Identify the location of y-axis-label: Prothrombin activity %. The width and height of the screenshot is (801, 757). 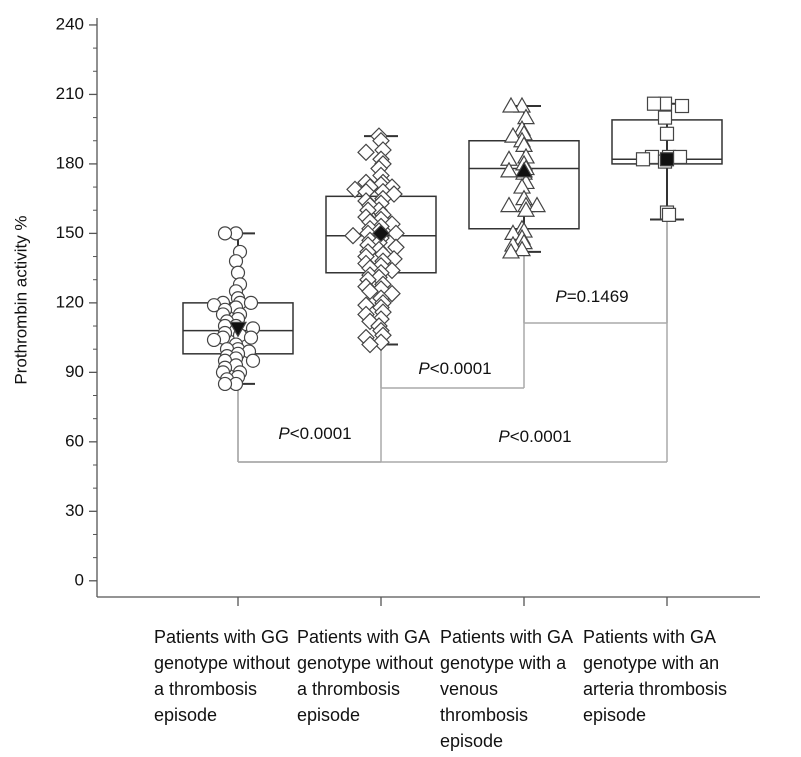
(20, 299).